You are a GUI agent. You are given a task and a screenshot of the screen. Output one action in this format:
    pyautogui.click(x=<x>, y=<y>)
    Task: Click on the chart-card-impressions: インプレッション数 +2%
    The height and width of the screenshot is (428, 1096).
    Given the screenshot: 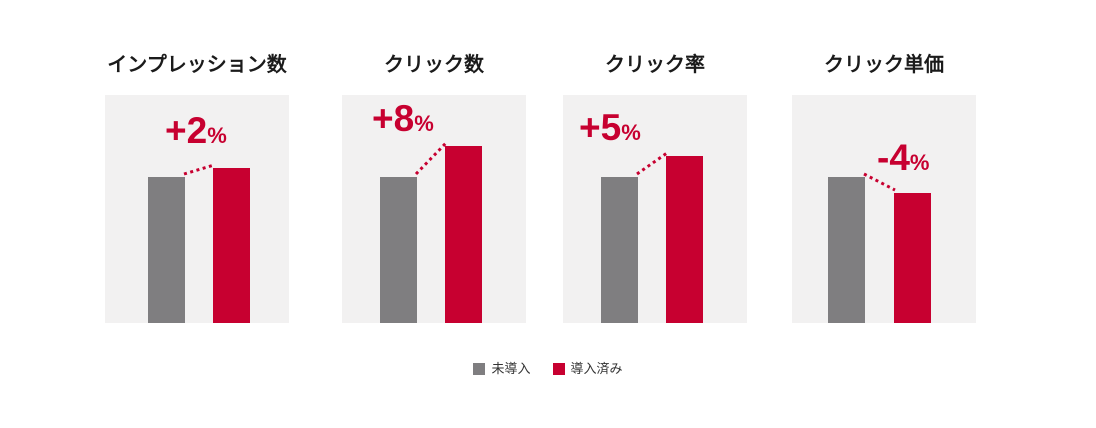 What is the action you would take?
    pyautogui.click(x=197, y=187)
    